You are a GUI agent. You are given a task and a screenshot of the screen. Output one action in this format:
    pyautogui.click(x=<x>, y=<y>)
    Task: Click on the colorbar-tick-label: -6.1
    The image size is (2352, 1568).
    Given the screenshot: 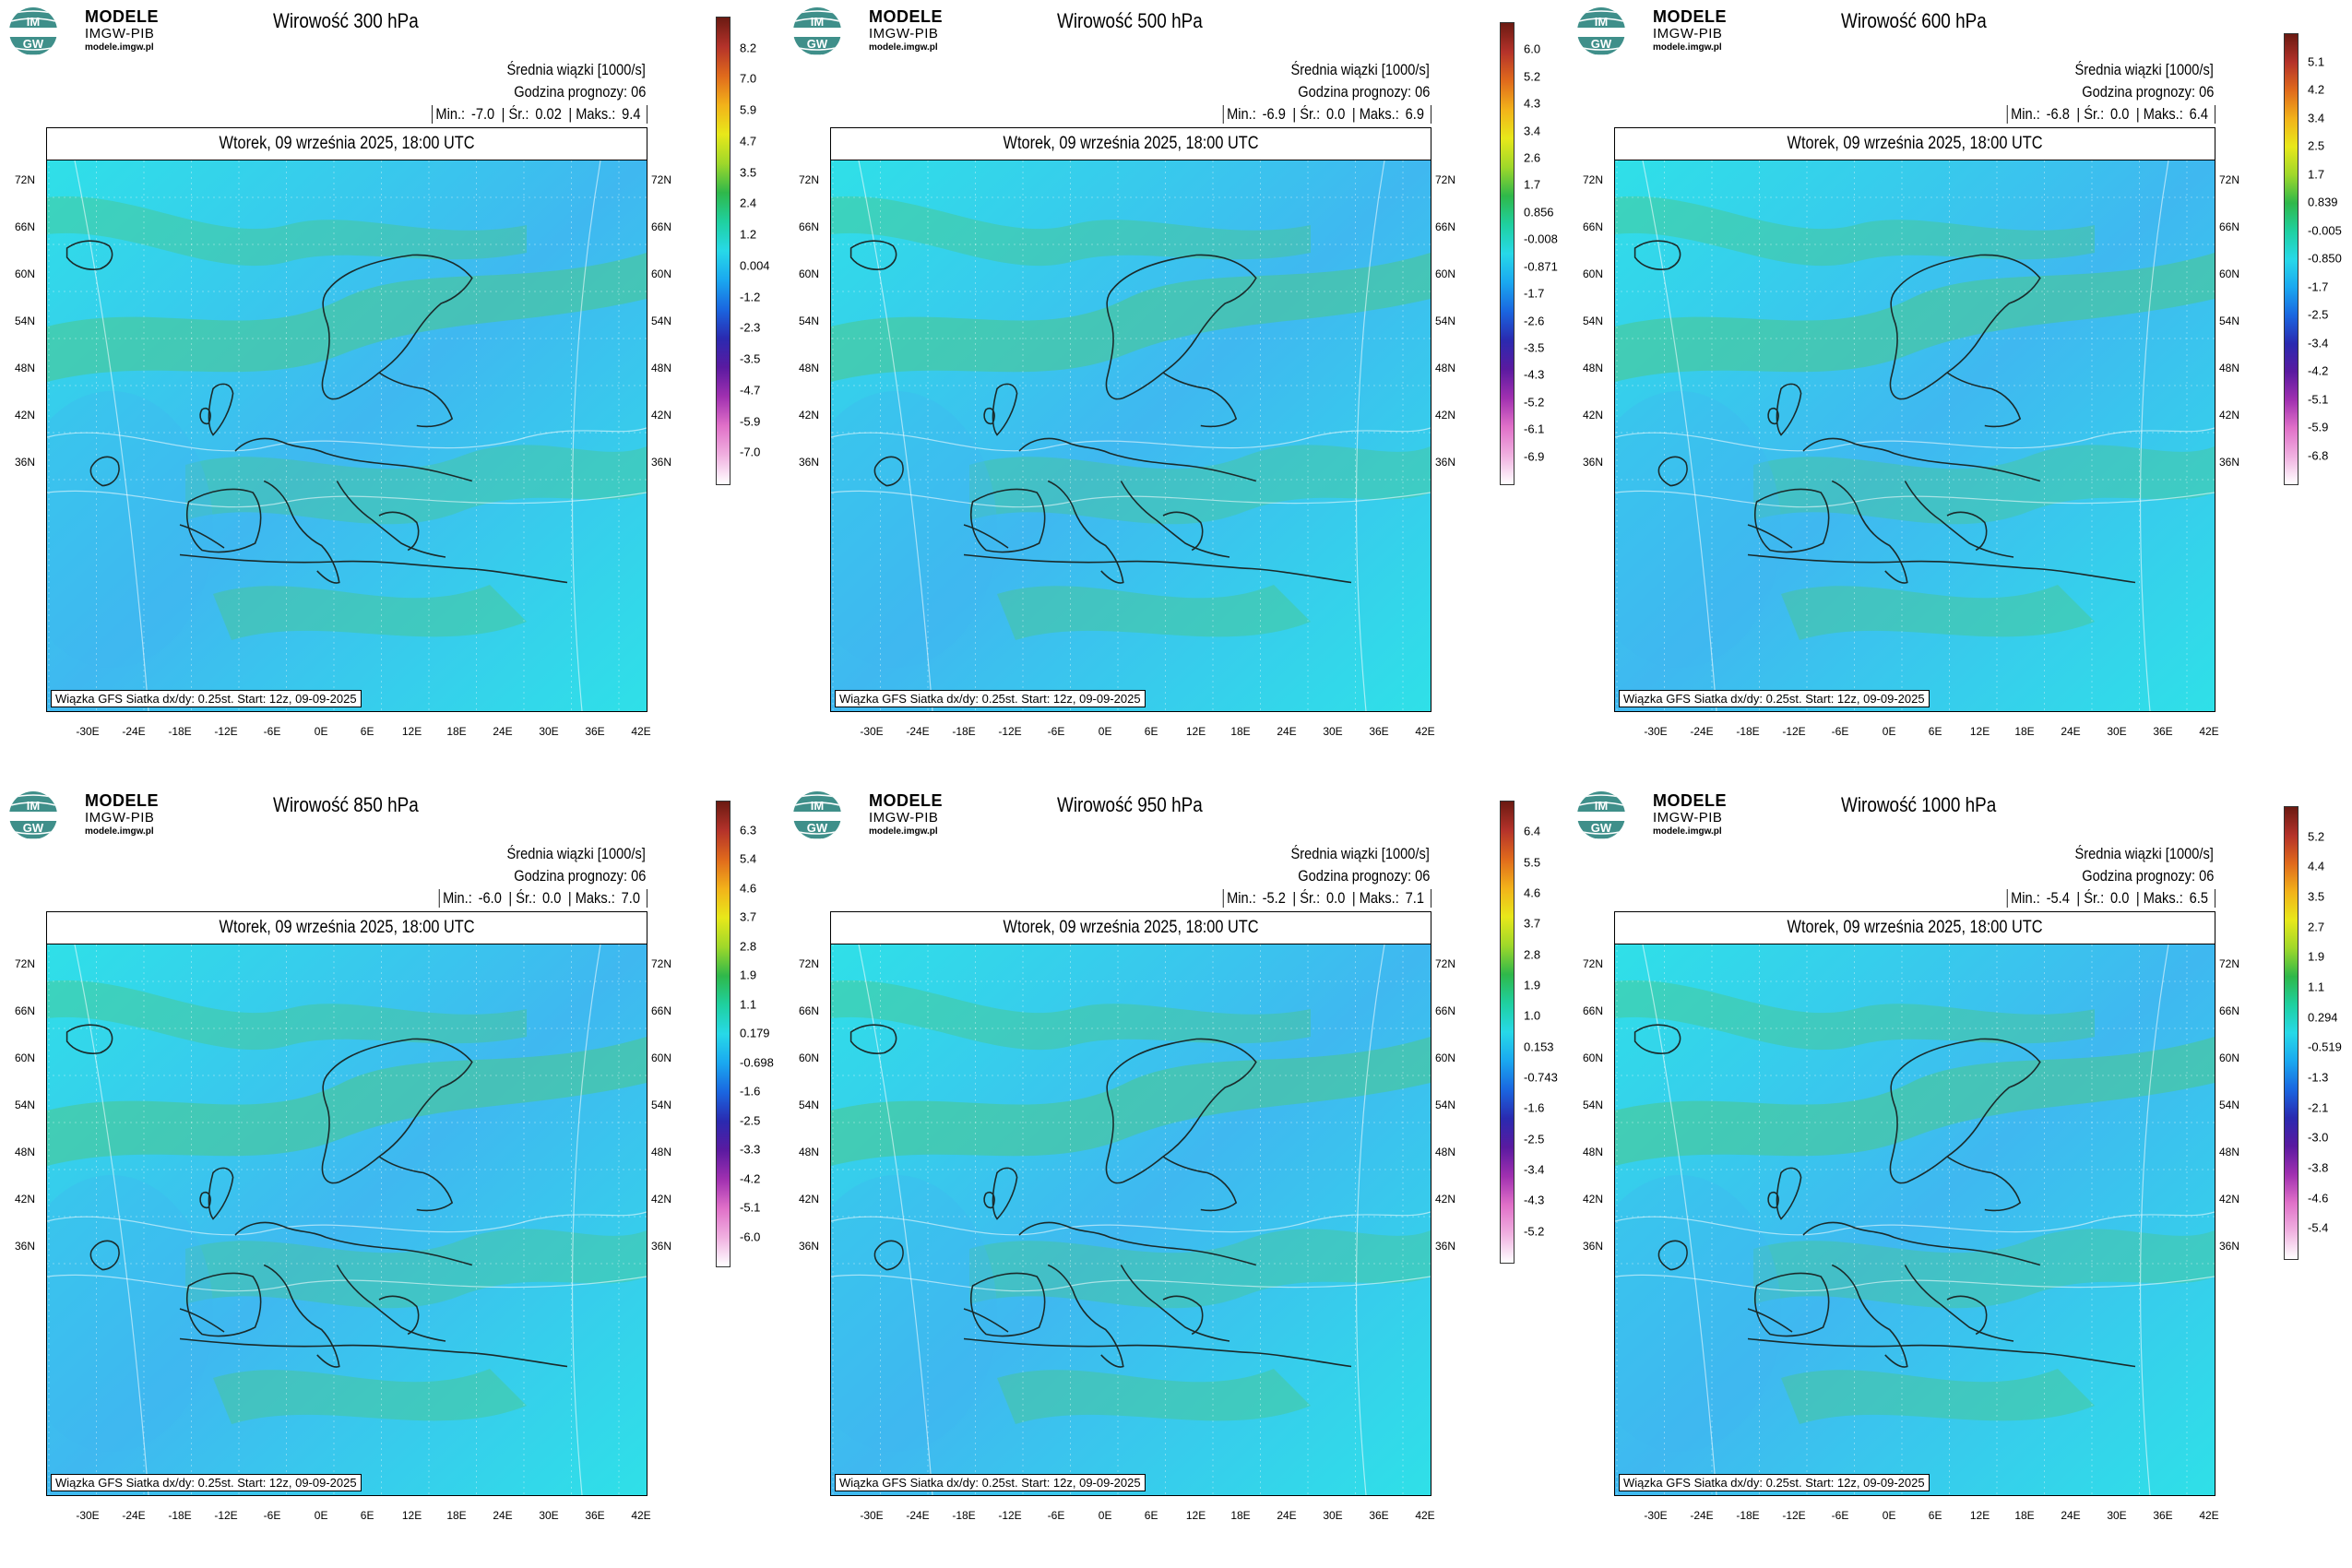 What is the action you would take?
    pyautogui.click(x=1534, y=429)
    